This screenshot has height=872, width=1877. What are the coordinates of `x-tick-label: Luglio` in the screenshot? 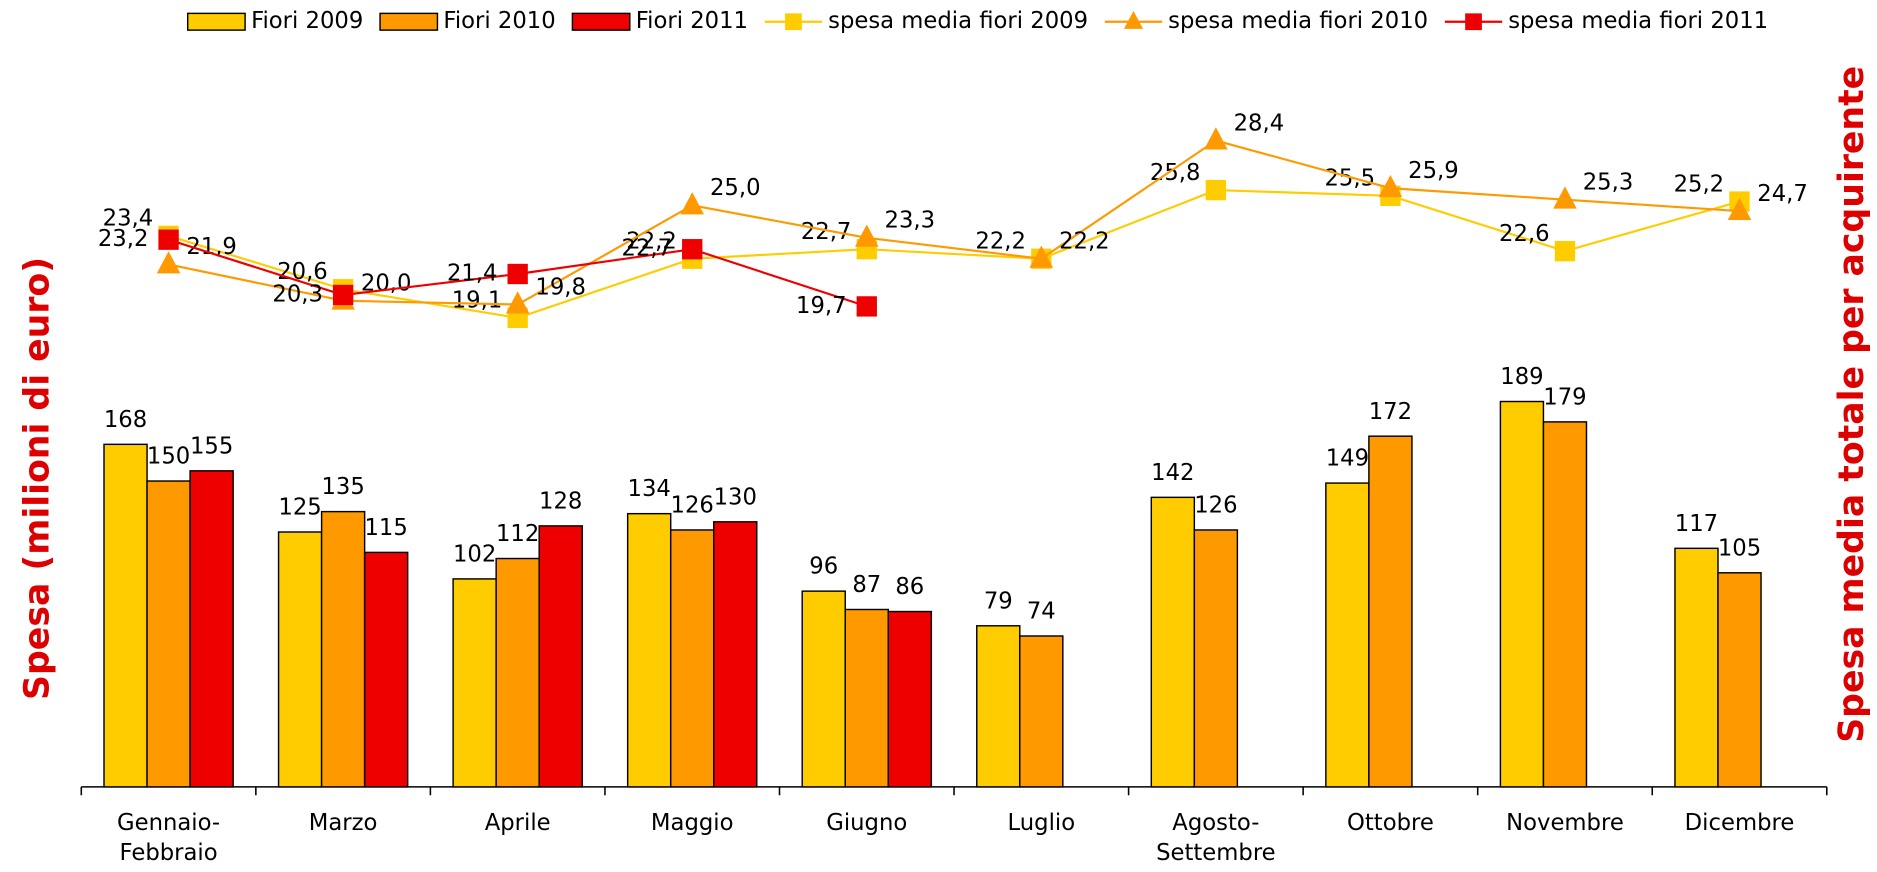 It's located at (1041, 822).